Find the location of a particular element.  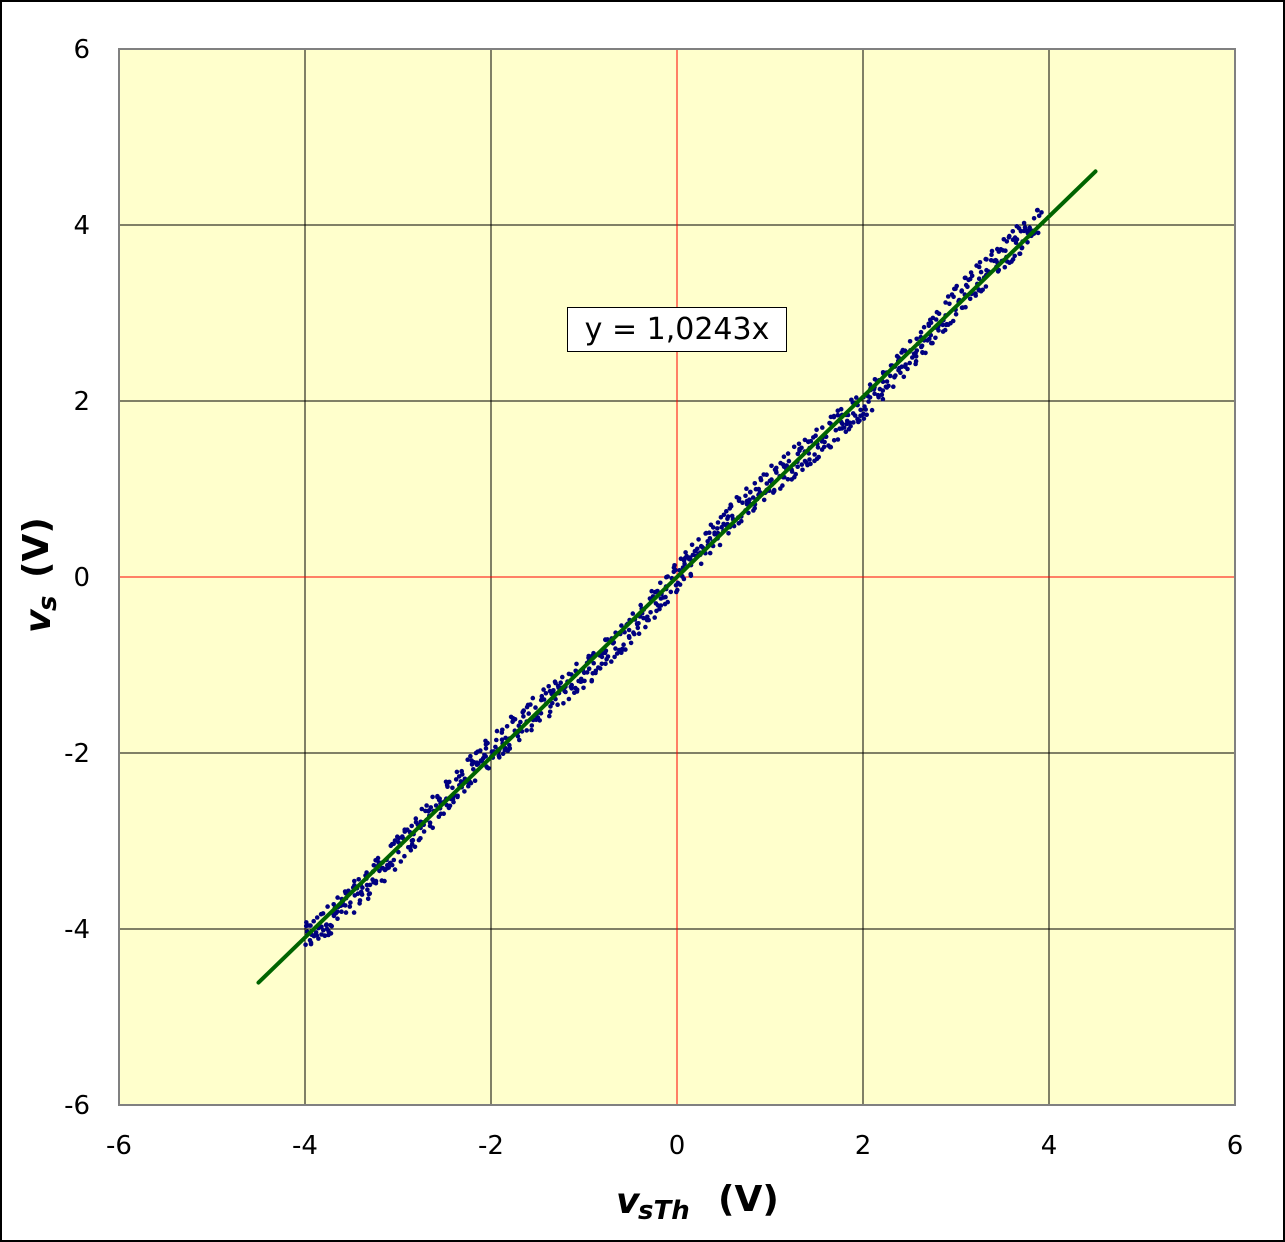

x-tick-label: -2 is located at coordinates (491, 1146).